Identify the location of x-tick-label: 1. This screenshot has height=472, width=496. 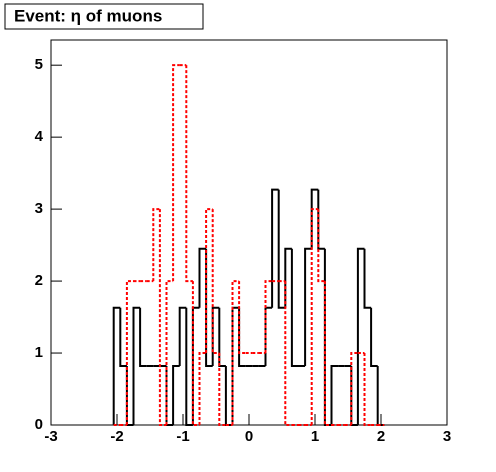
(315, 436).